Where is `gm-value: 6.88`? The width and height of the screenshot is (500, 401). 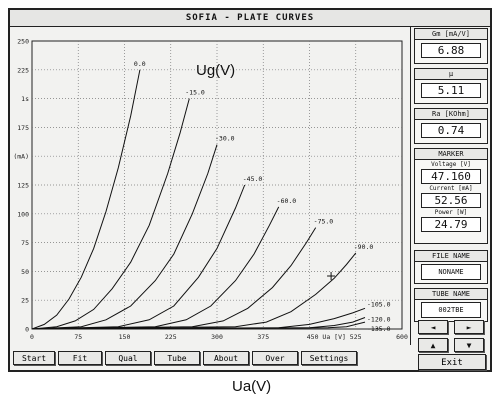
gm-value: 6.88 is located at coordinates (451, 50).